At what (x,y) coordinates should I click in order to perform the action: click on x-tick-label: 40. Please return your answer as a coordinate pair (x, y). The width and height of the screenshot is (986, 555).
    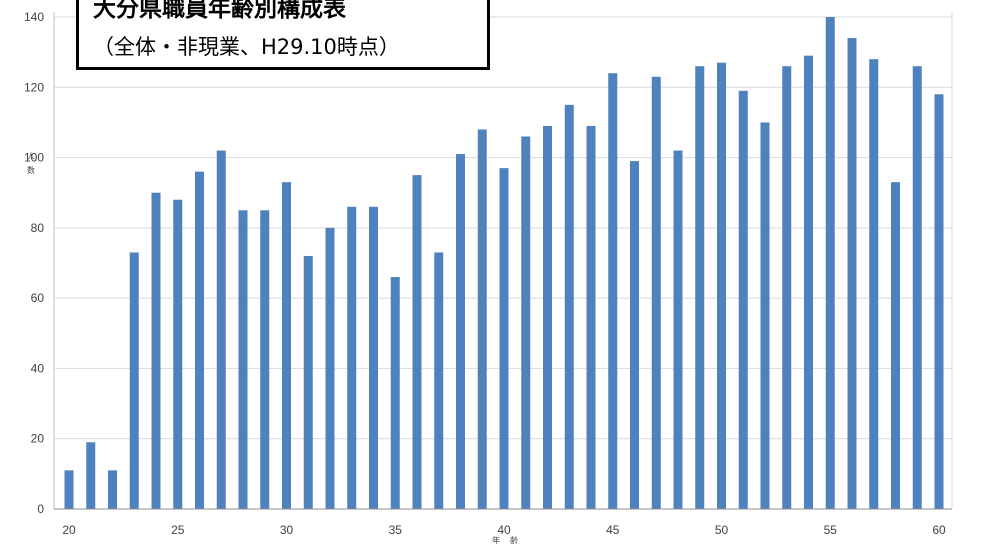
    Looking at the image, I should click on (504, 530).